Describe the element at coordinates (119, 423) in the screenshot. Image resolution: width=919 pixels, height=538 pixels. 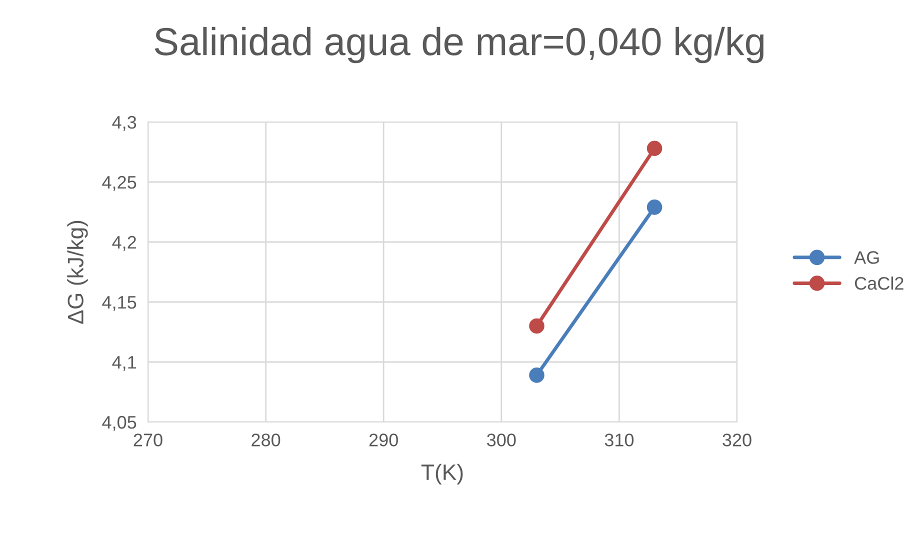
I see `y-tick-label: 4,05` at that location.